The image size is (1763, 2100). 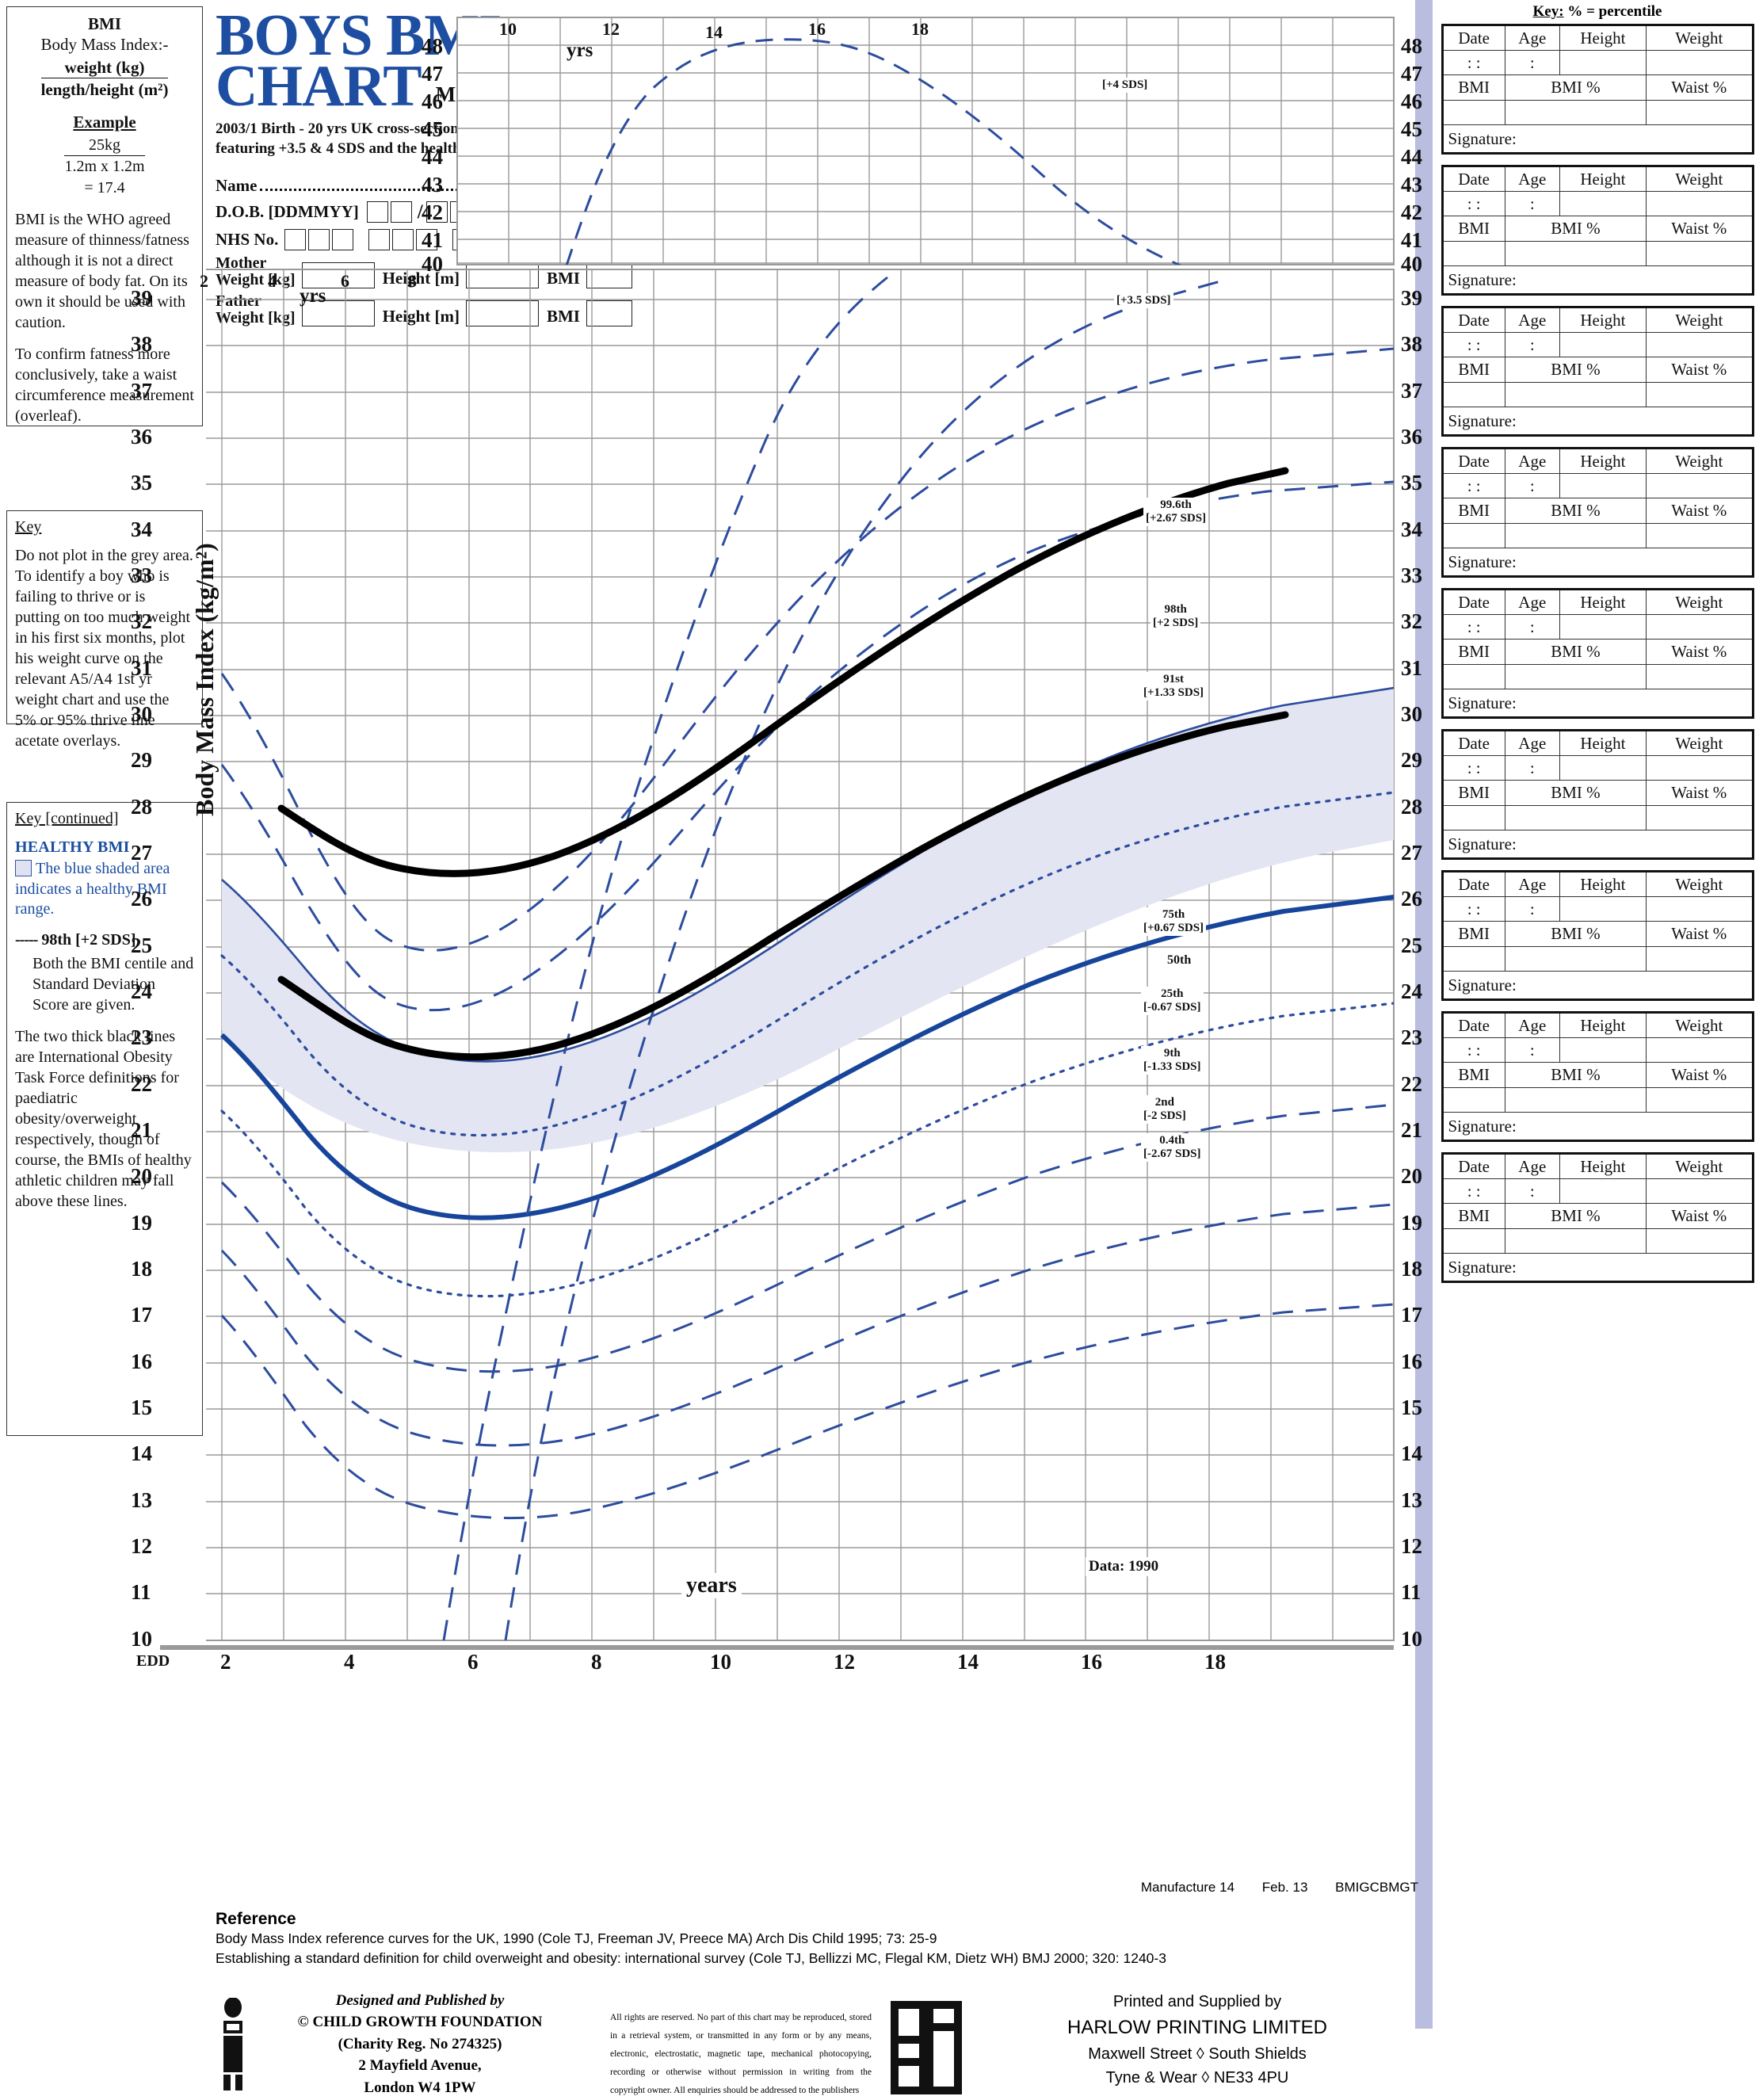 I want to click on father-bmi-input, so click(x=609, y=313).